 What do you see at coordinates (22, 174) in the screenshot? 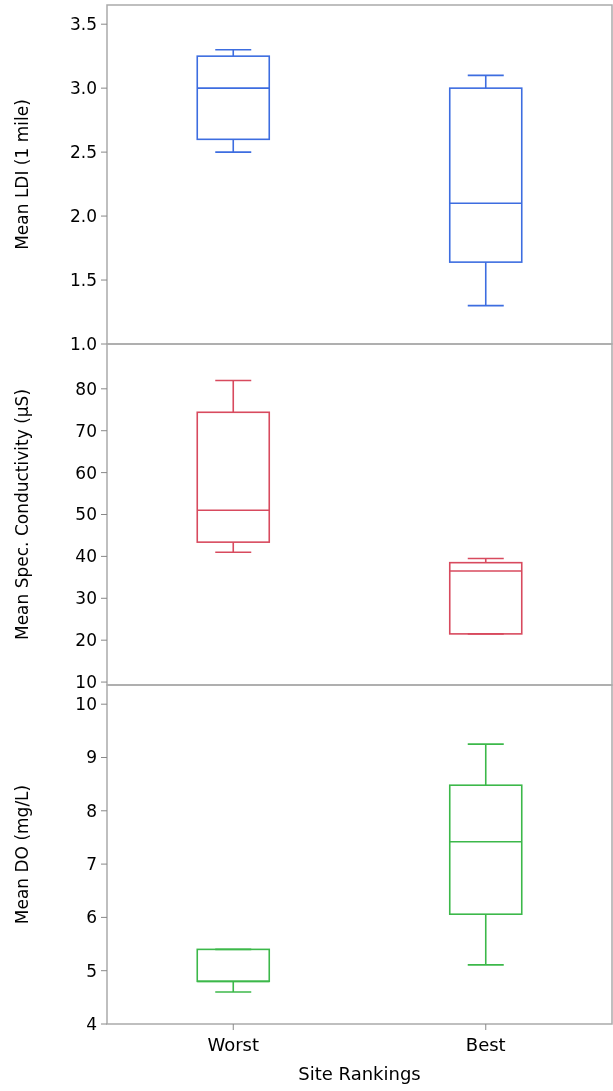
I see `y-axis-title: Mean LDI (1 mile)` at bounding box center [22, 174].